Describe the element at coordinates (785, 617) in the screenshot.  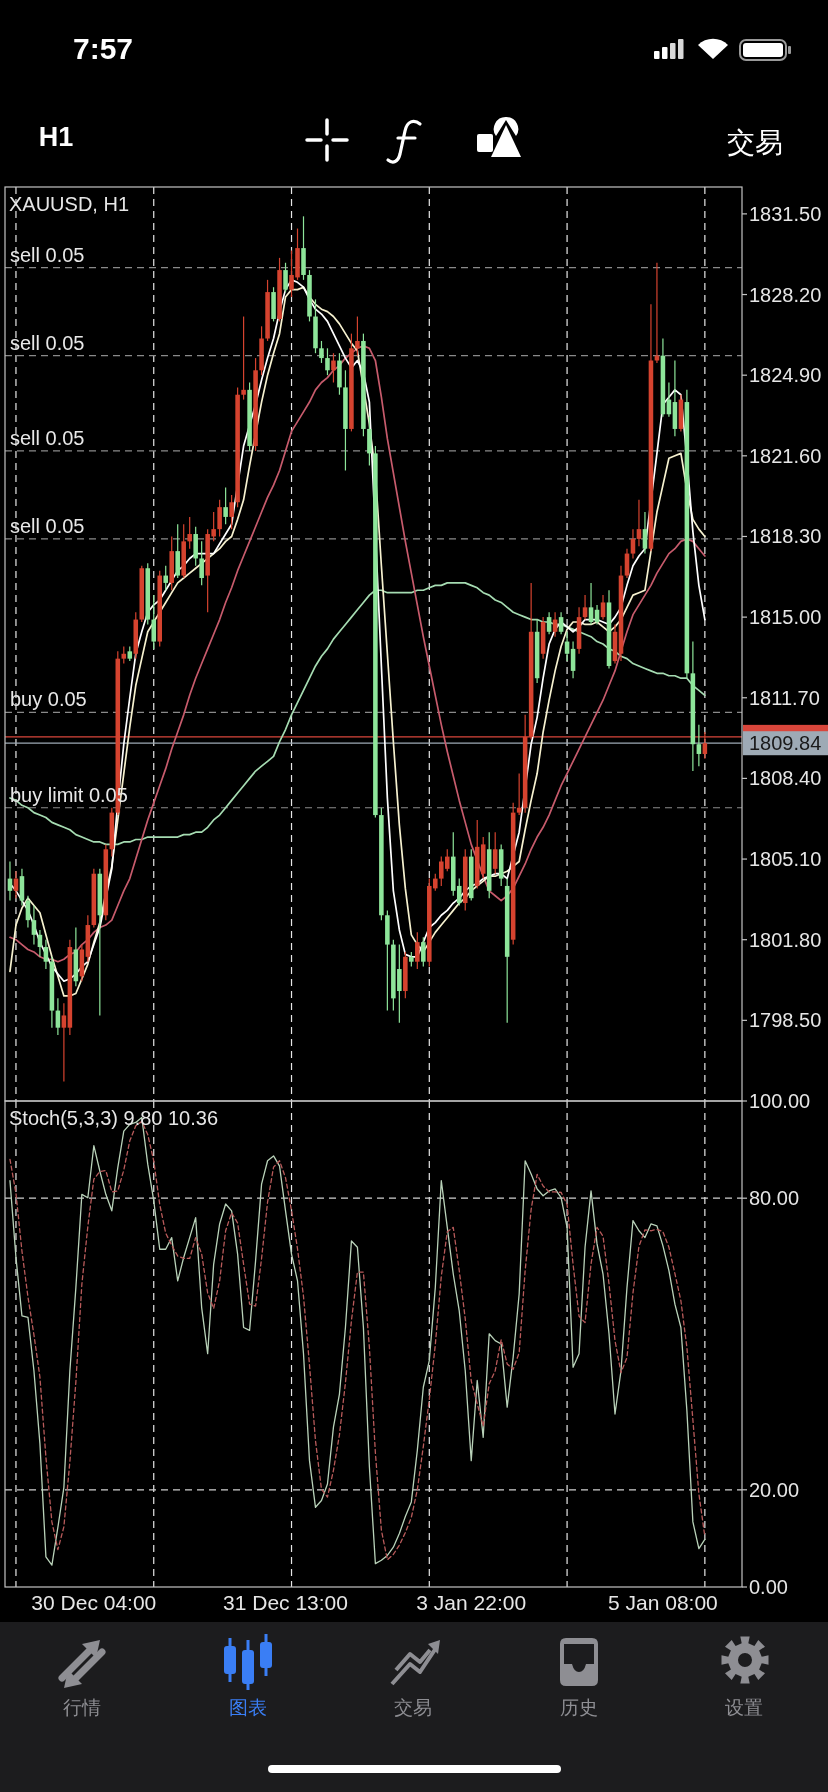
I see `y-tick-label: 1815.00` at that location.